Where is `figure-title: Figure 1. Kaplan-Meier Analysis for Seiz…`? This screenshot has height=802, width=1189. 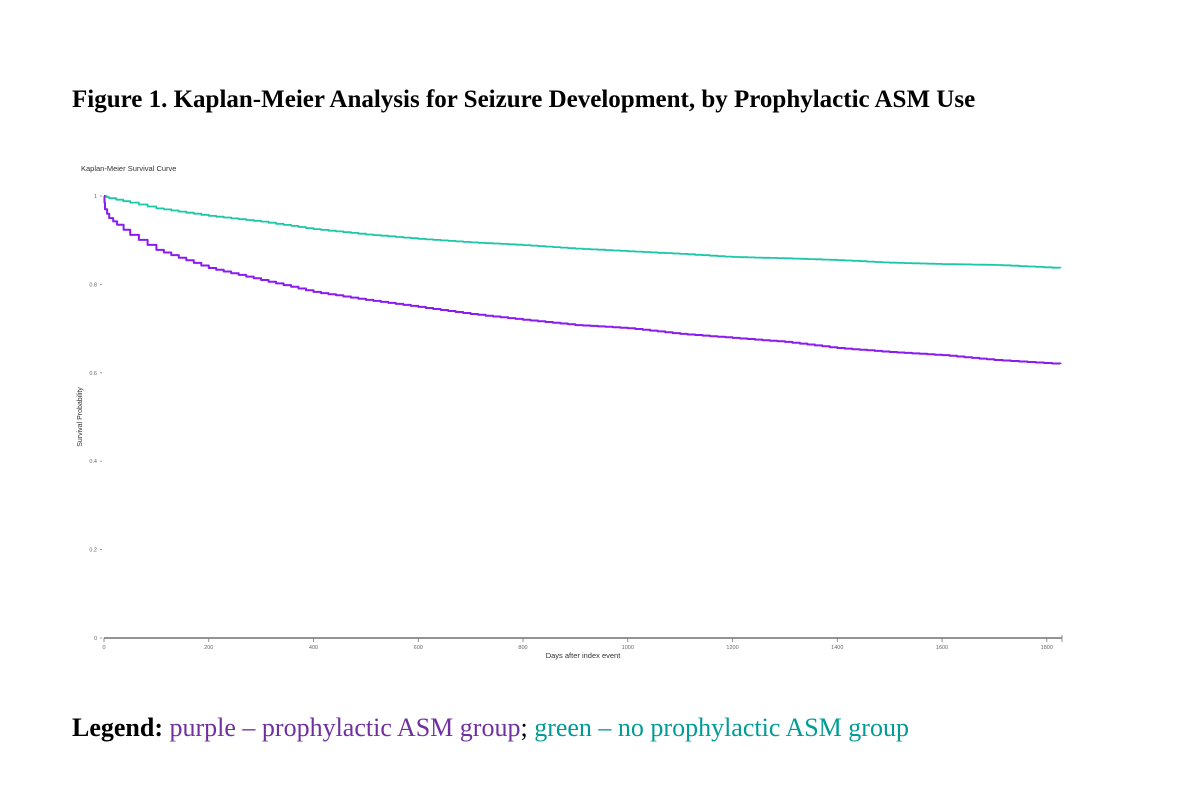
figure-title: Figure 1. Kaplan-Meier Analysis for Seiz… is located at coordinates (524, 99).